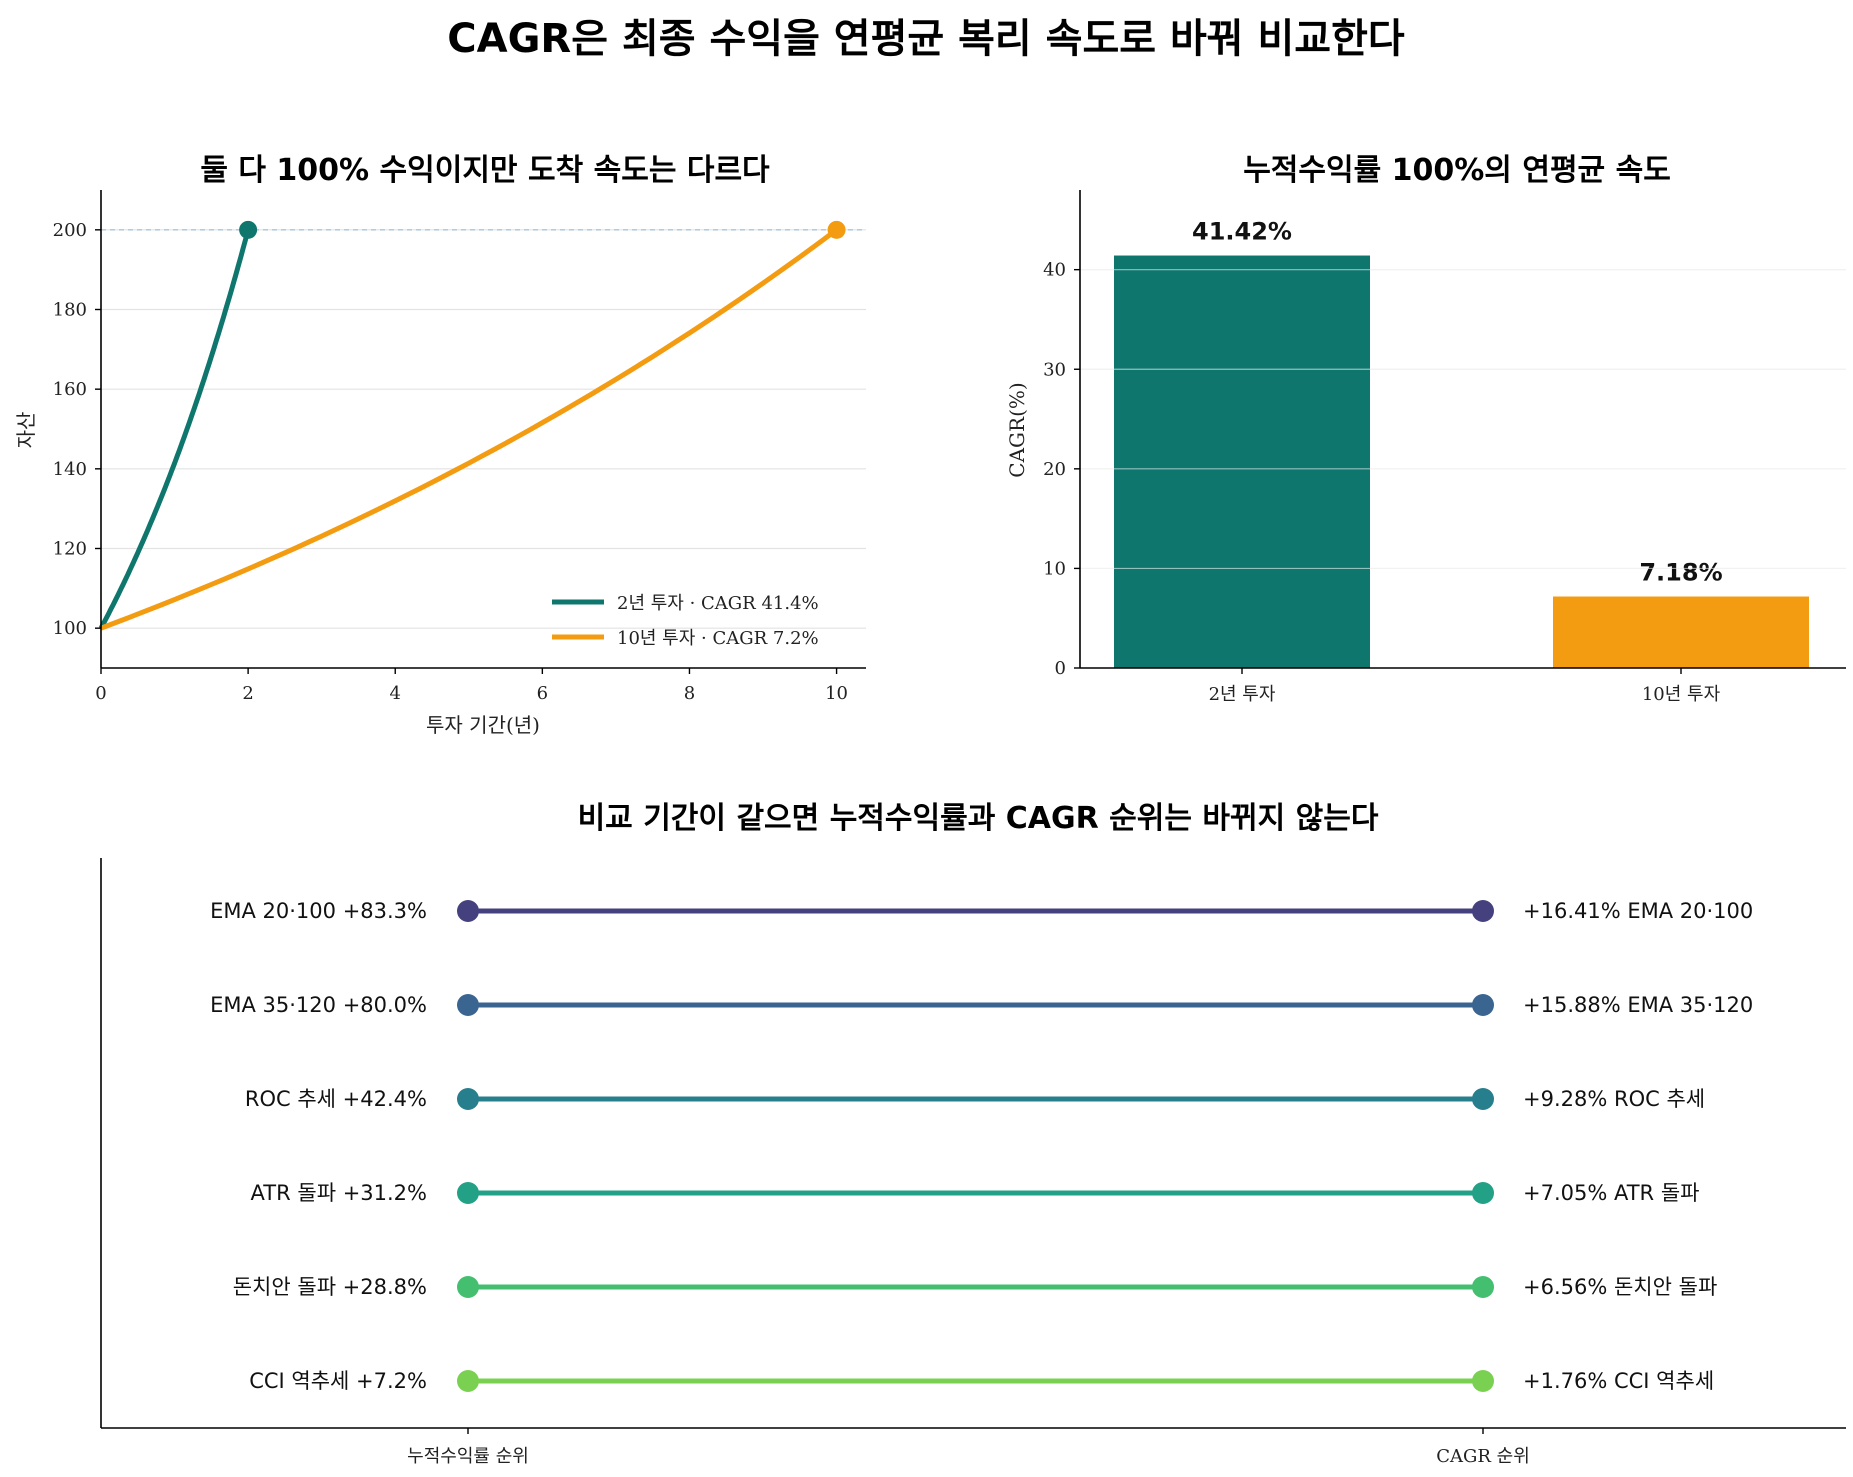 The height and width of the screenshot is (1477, 1853). I want to click on slope-left-label: 돈치안 돌파 +28.8%, so click(330, 1287).